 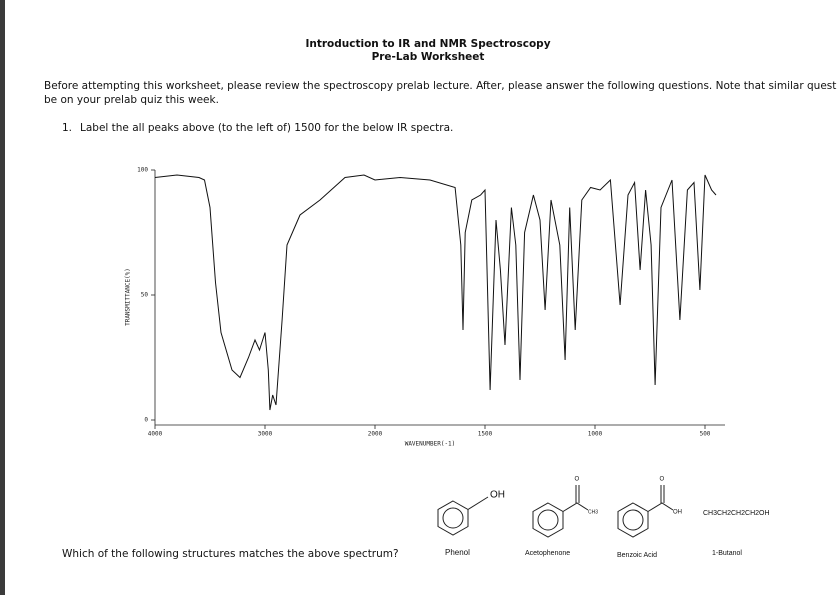 I want to click on x-tick-label: 4000, so click(x=155, y=434).